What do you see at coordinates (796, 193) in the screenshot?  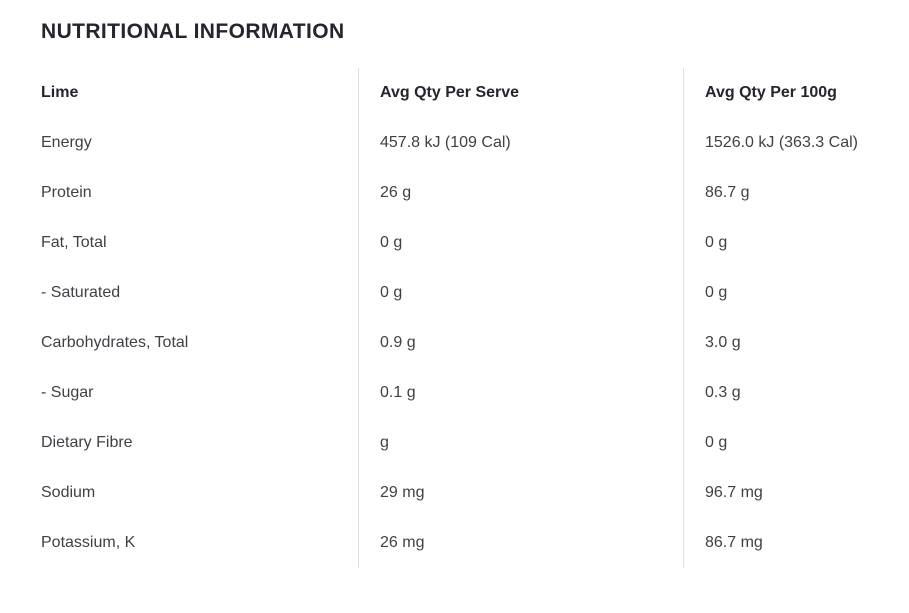 I see `value-per-100g: 86.7 g` at bounding box center [796, 193].